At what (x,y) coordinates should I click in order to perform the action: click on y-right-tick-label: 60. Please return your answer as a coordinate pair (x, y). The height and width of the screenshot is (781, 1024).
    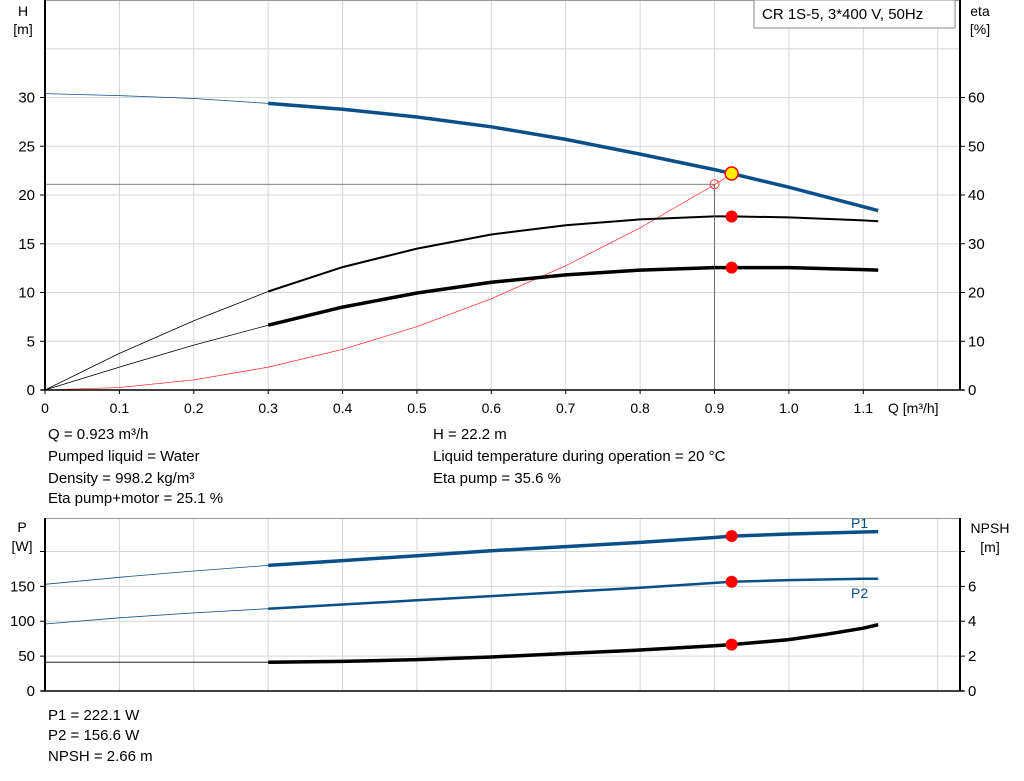
    Looking at the image, I should click on (976, 98).